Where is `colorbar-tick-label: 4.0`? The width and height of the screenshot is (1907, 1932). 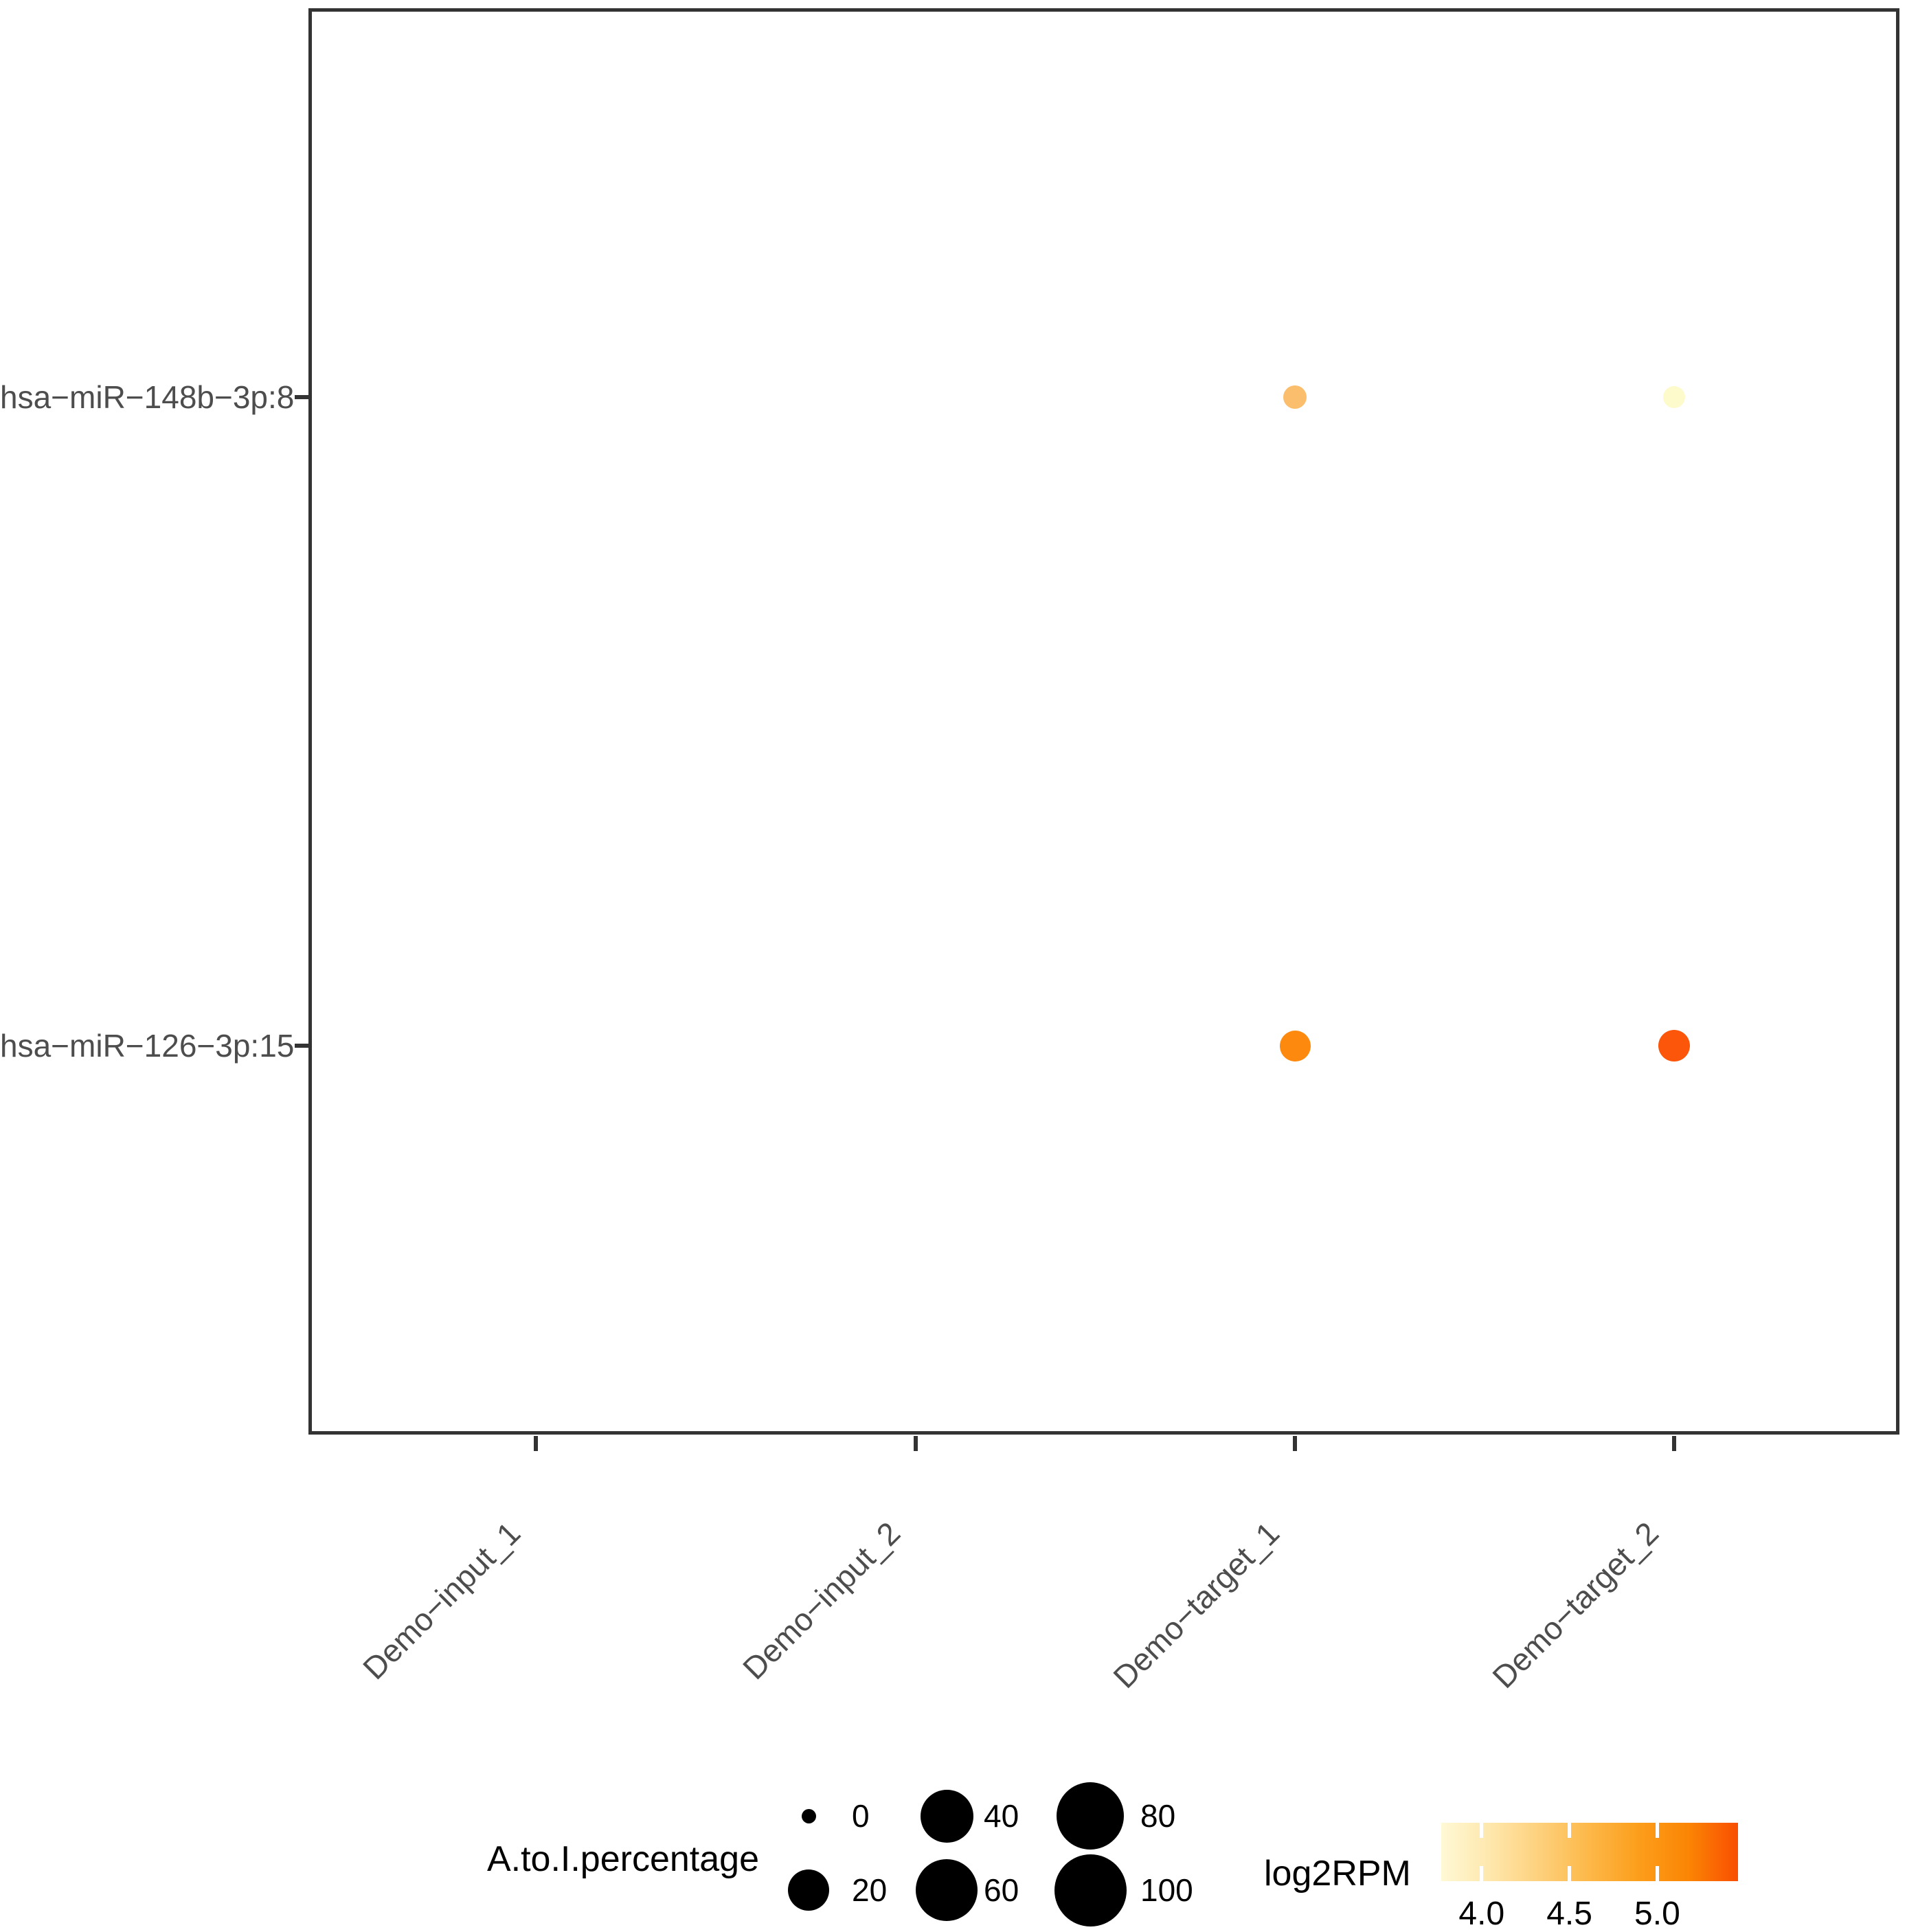 colorbar-tick-label: 4.0 is located at coordinates (1482, 1914).